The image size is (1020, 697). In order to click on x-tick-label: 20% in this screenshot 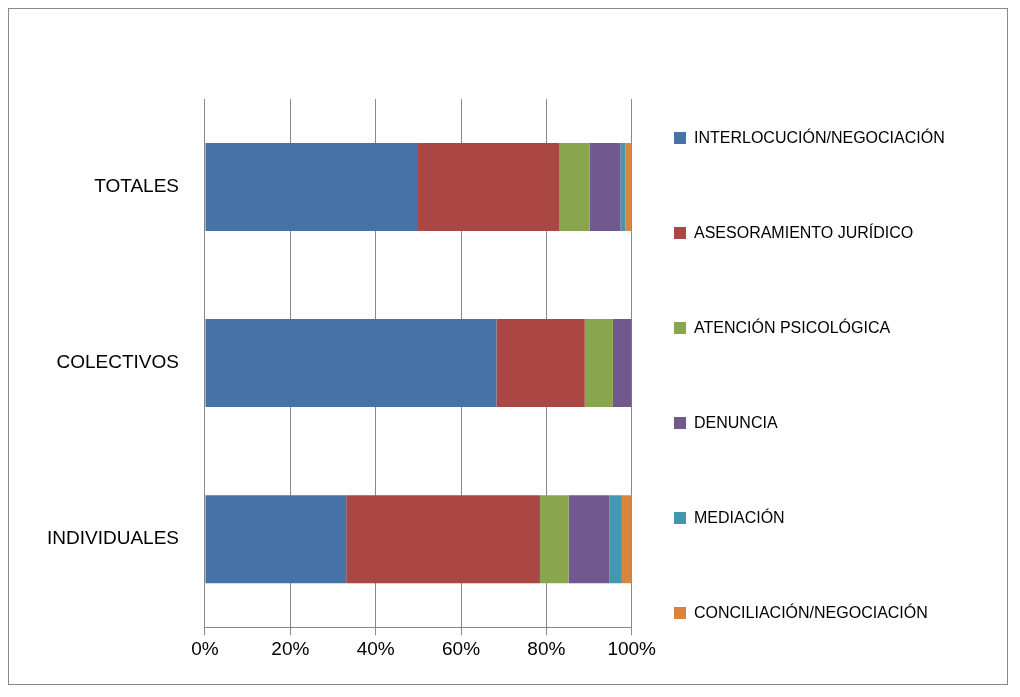, I will do `click(290, 648)`.